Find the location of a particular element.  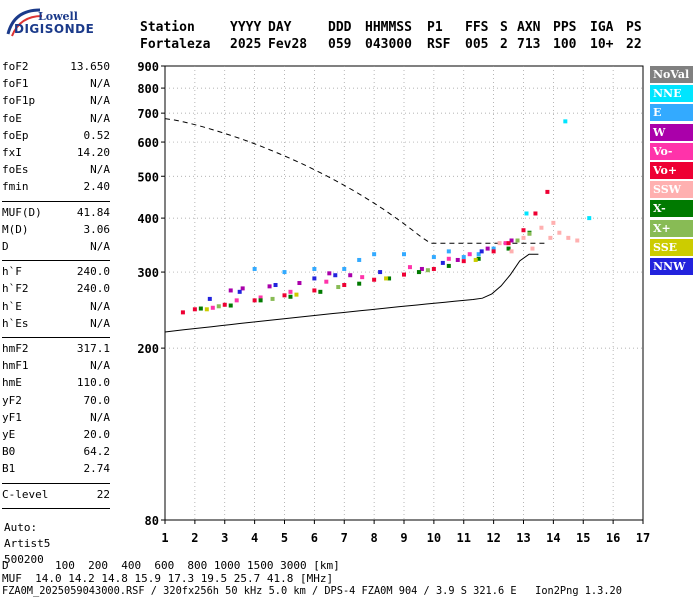

param-label: M(D) is located at coordinates (15, 229).